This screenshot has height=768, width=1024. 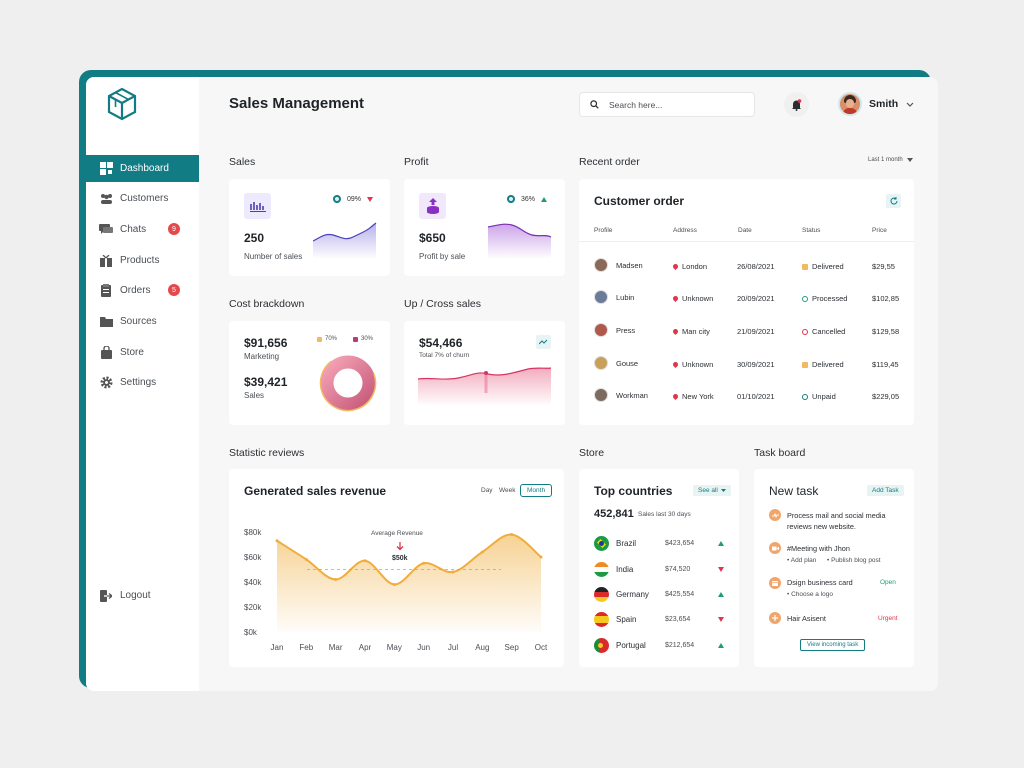 What do you see at coordinates (680, 645) in the screenshot?
I see `country-value: $212,654` at bounding box center [680, 645].